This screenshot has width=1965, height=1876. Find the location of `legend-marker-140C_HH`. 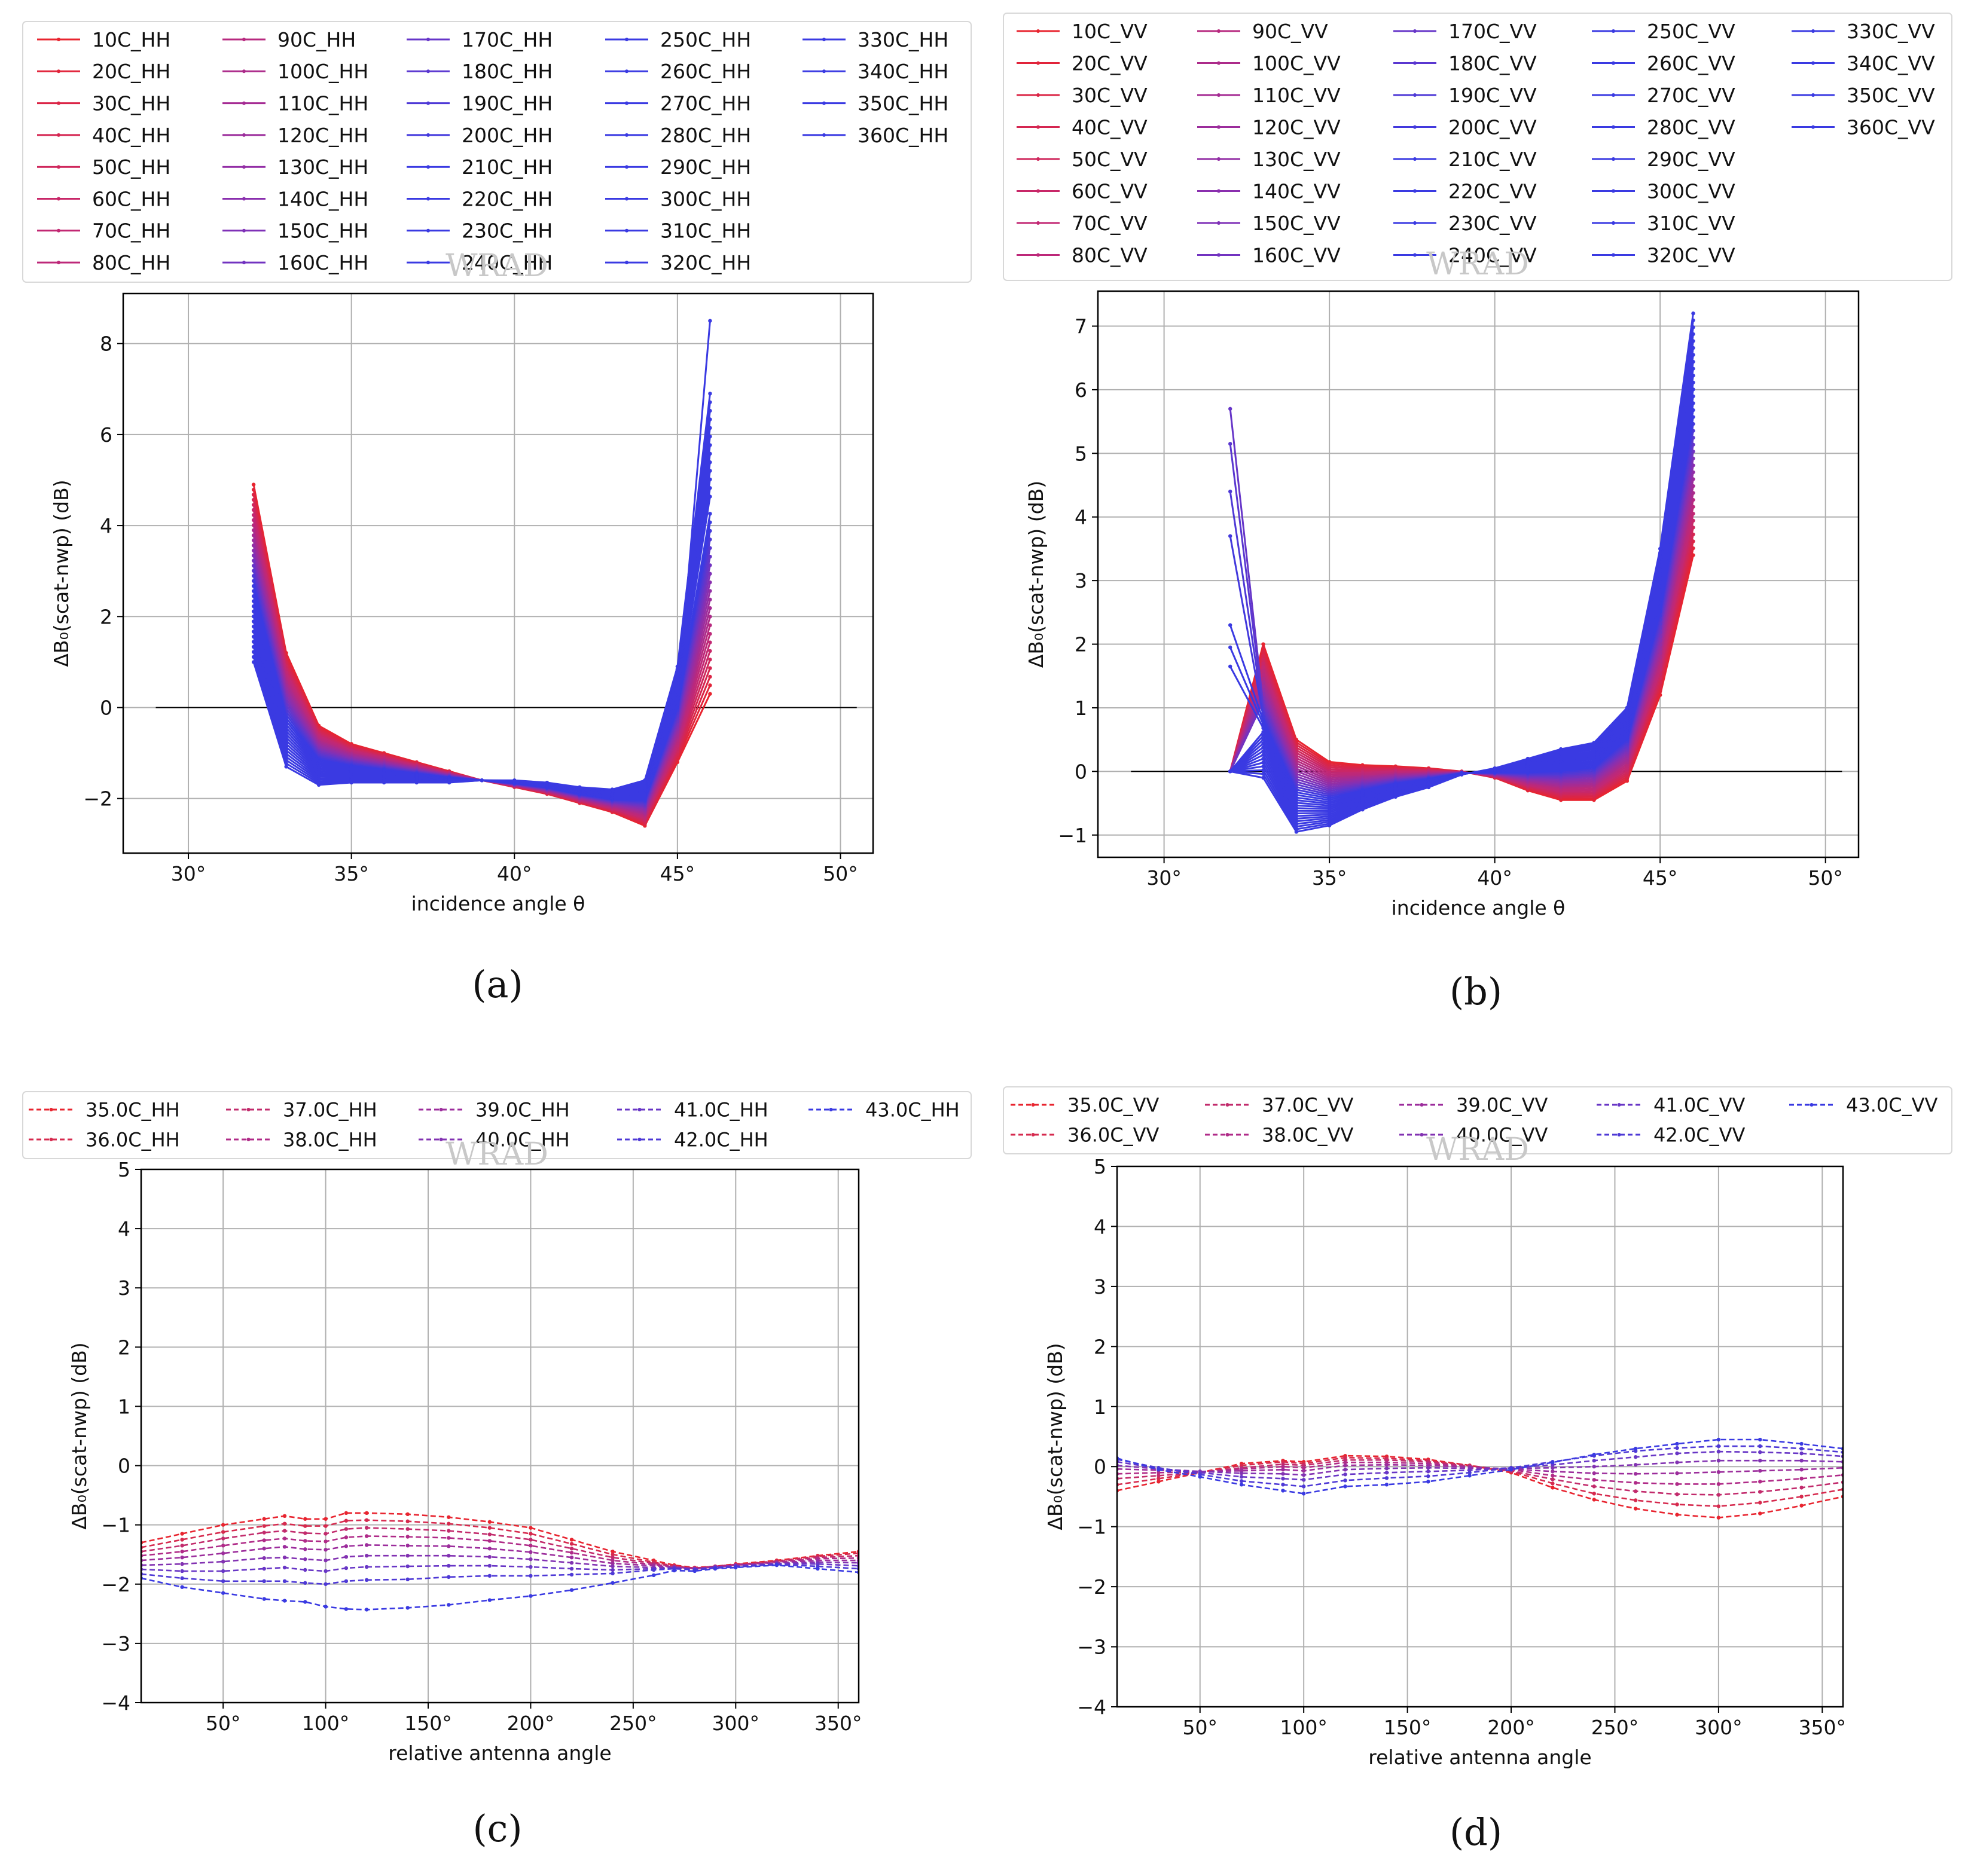

legend-marker-140C_HH is located at coordinates (244, 199).